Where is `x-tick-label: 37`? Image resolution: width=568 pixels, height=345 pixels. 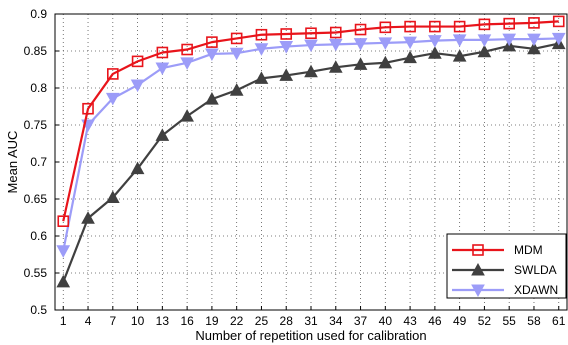
x-tick-label: 37 is located at coordinates (361, 321).